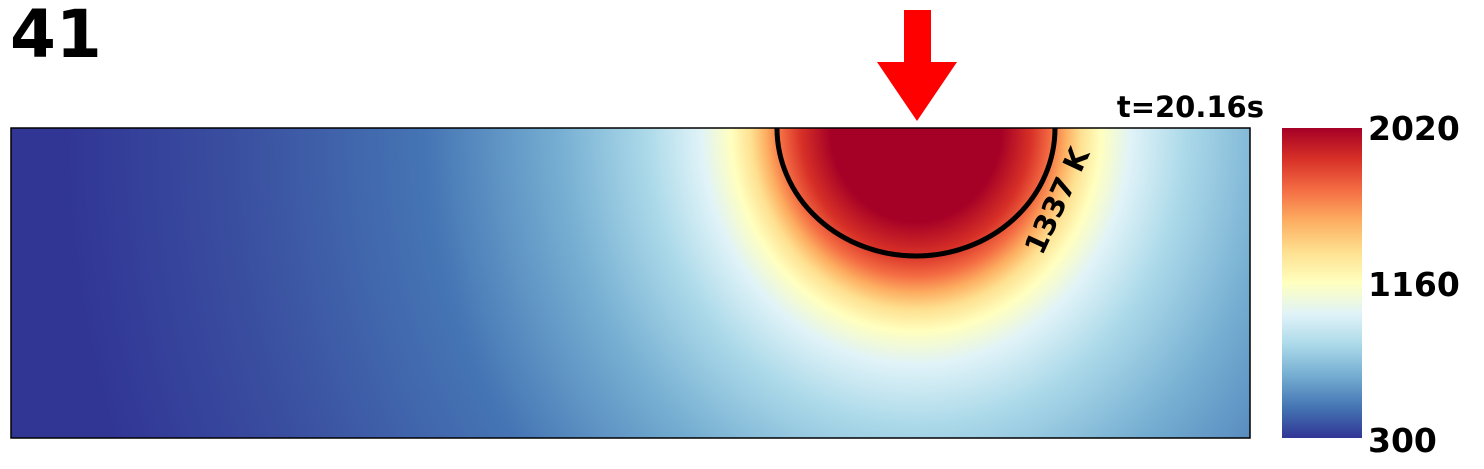 The height and width of the screenshot is (469, 1484). I want to click on frame-number: 41, so click(56, 36).